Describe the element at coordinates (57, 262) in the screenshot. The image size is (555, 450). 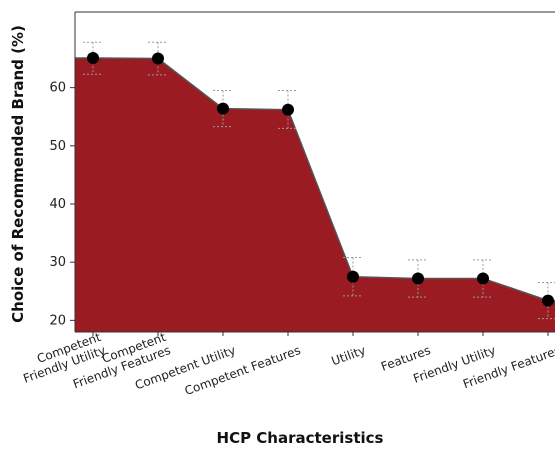
I see `y-tick-label: 30` at that location.